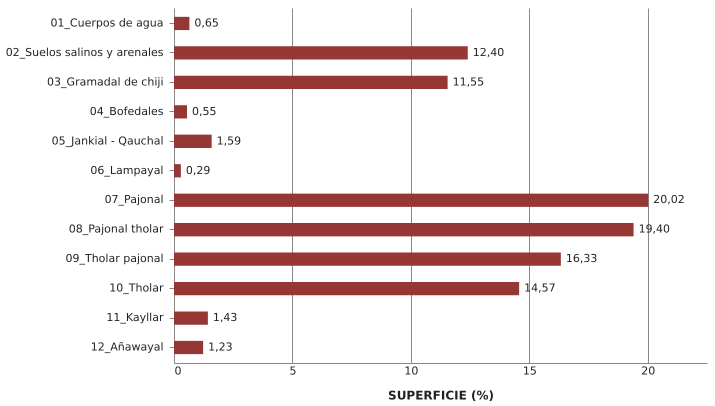 The width and height of the screenshot is (715, 406). Describe the element at coordinates (468, 81) in the screenshot. I see `data-label: 11,55` at that location.